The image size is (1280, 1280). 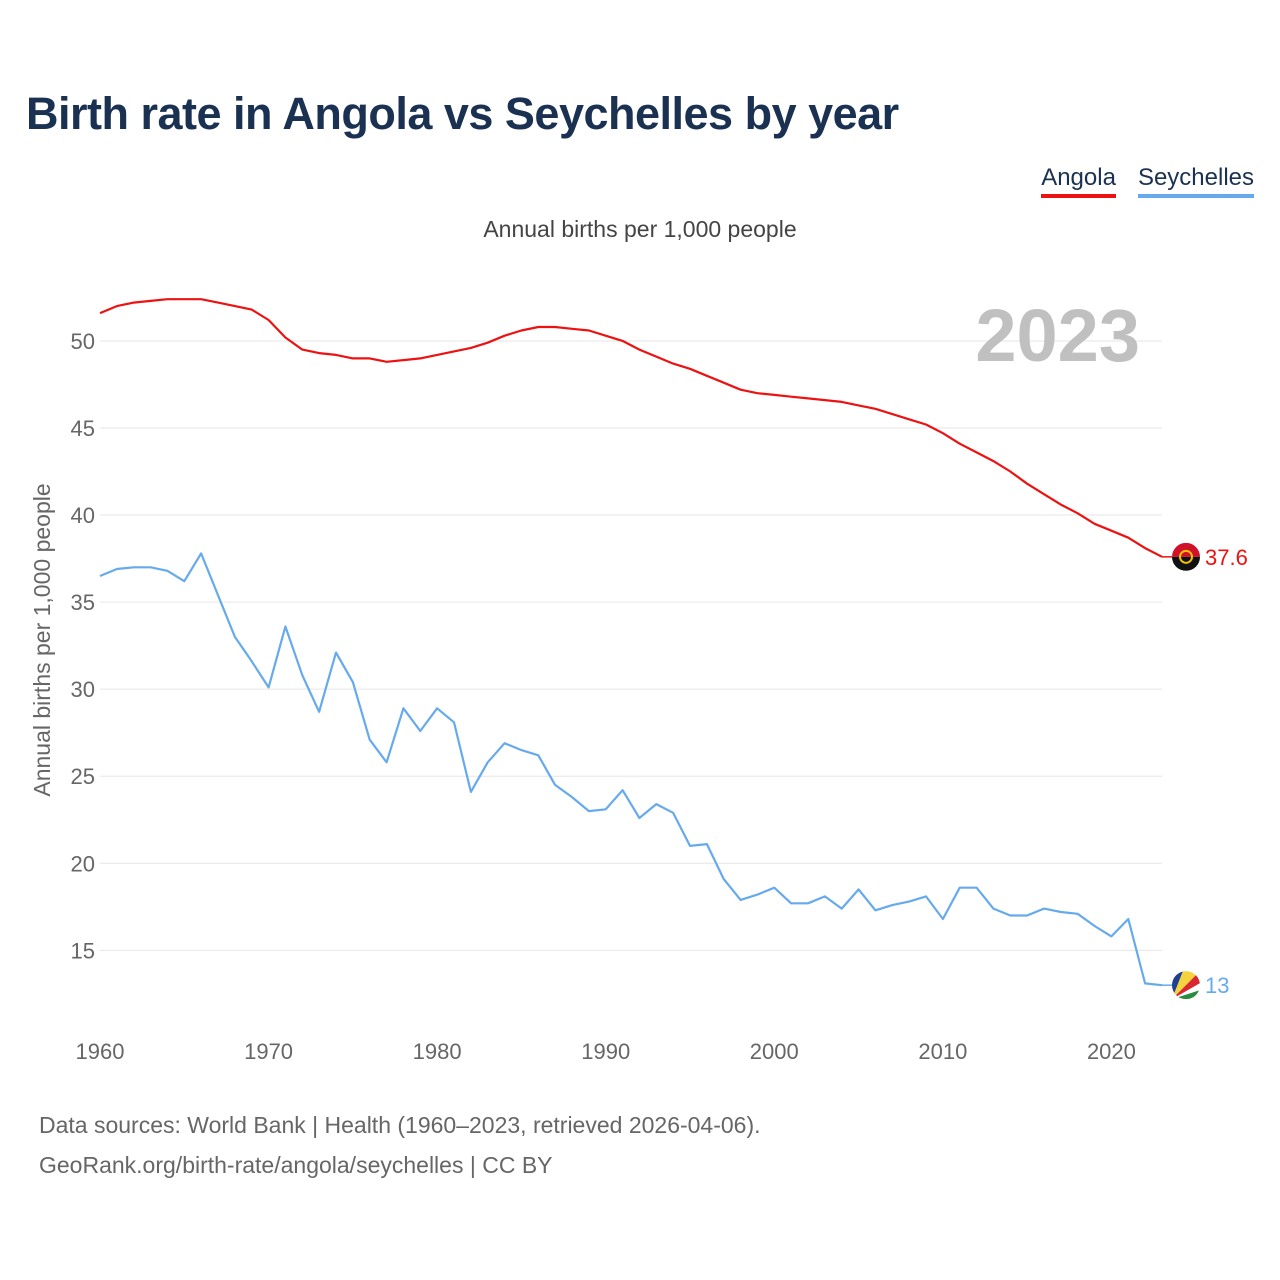 What do you see at coordinates (83, 863) in the screenshot?
I see `y-tick-label: 20` at bounding box center [83, 863].